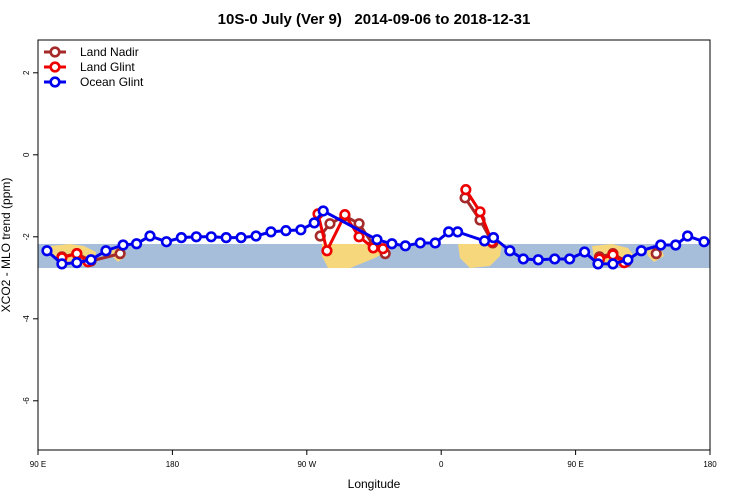 The width and height of the screenshot is (750, 500). Describe the element at coordinates (374, 484) in the screenshot. I see `x-axis-label: Longitude` at that location.